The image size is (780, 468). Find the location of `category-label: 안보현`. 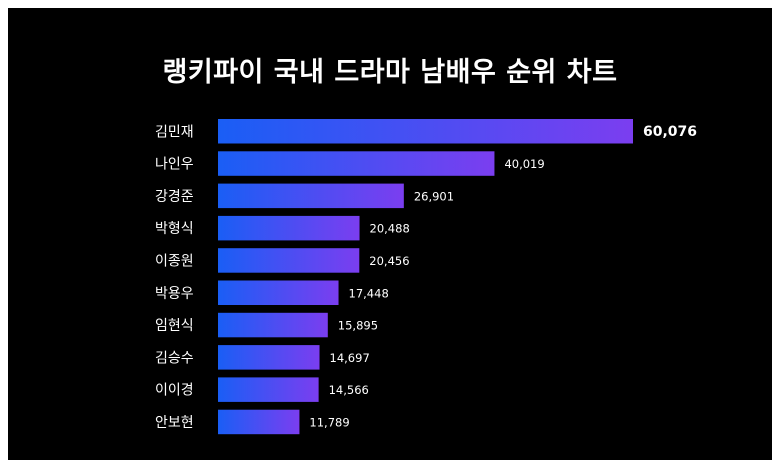

category-label: 안보현 is located at coordinates (174, 423).